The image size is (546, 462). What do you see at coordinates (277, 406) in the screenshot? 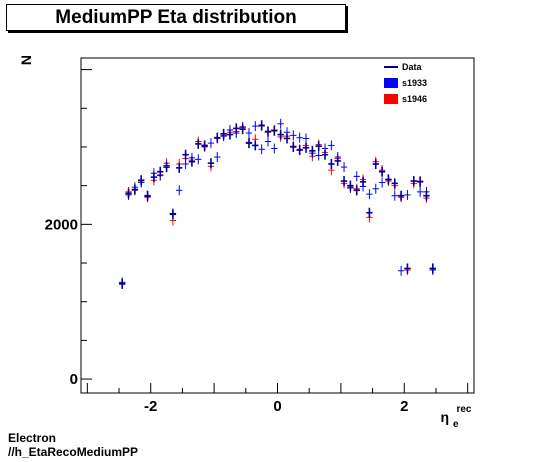
I see `x-tick-label: 0` at bounding box center [277, 406].